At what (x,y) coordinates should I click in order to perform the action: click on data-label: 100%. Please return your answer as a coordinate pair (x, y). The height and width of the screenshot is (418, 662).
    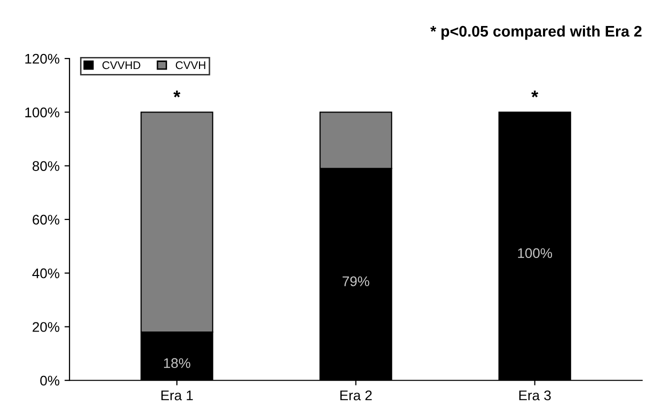
    Looking at the image, I should click on (535, 253).